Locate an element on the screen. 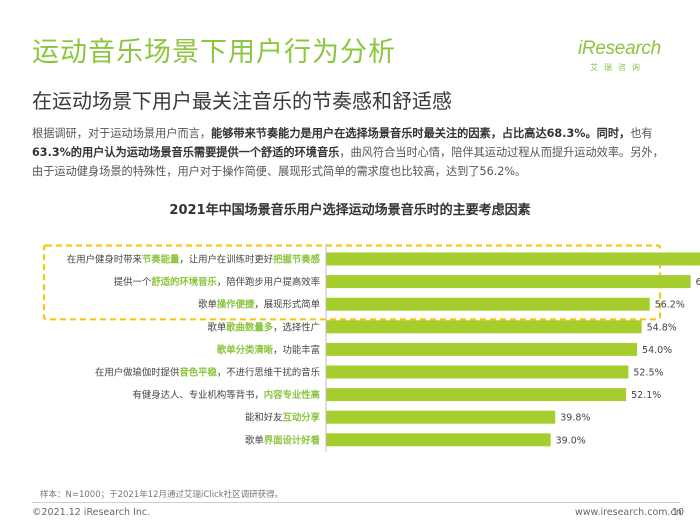 The height and width of the screenshot is (525, 700). category-label: 在用户健身时带来节奏能量，让用户在训练时更好把握节奏感 is located at coordinates (194, 260).